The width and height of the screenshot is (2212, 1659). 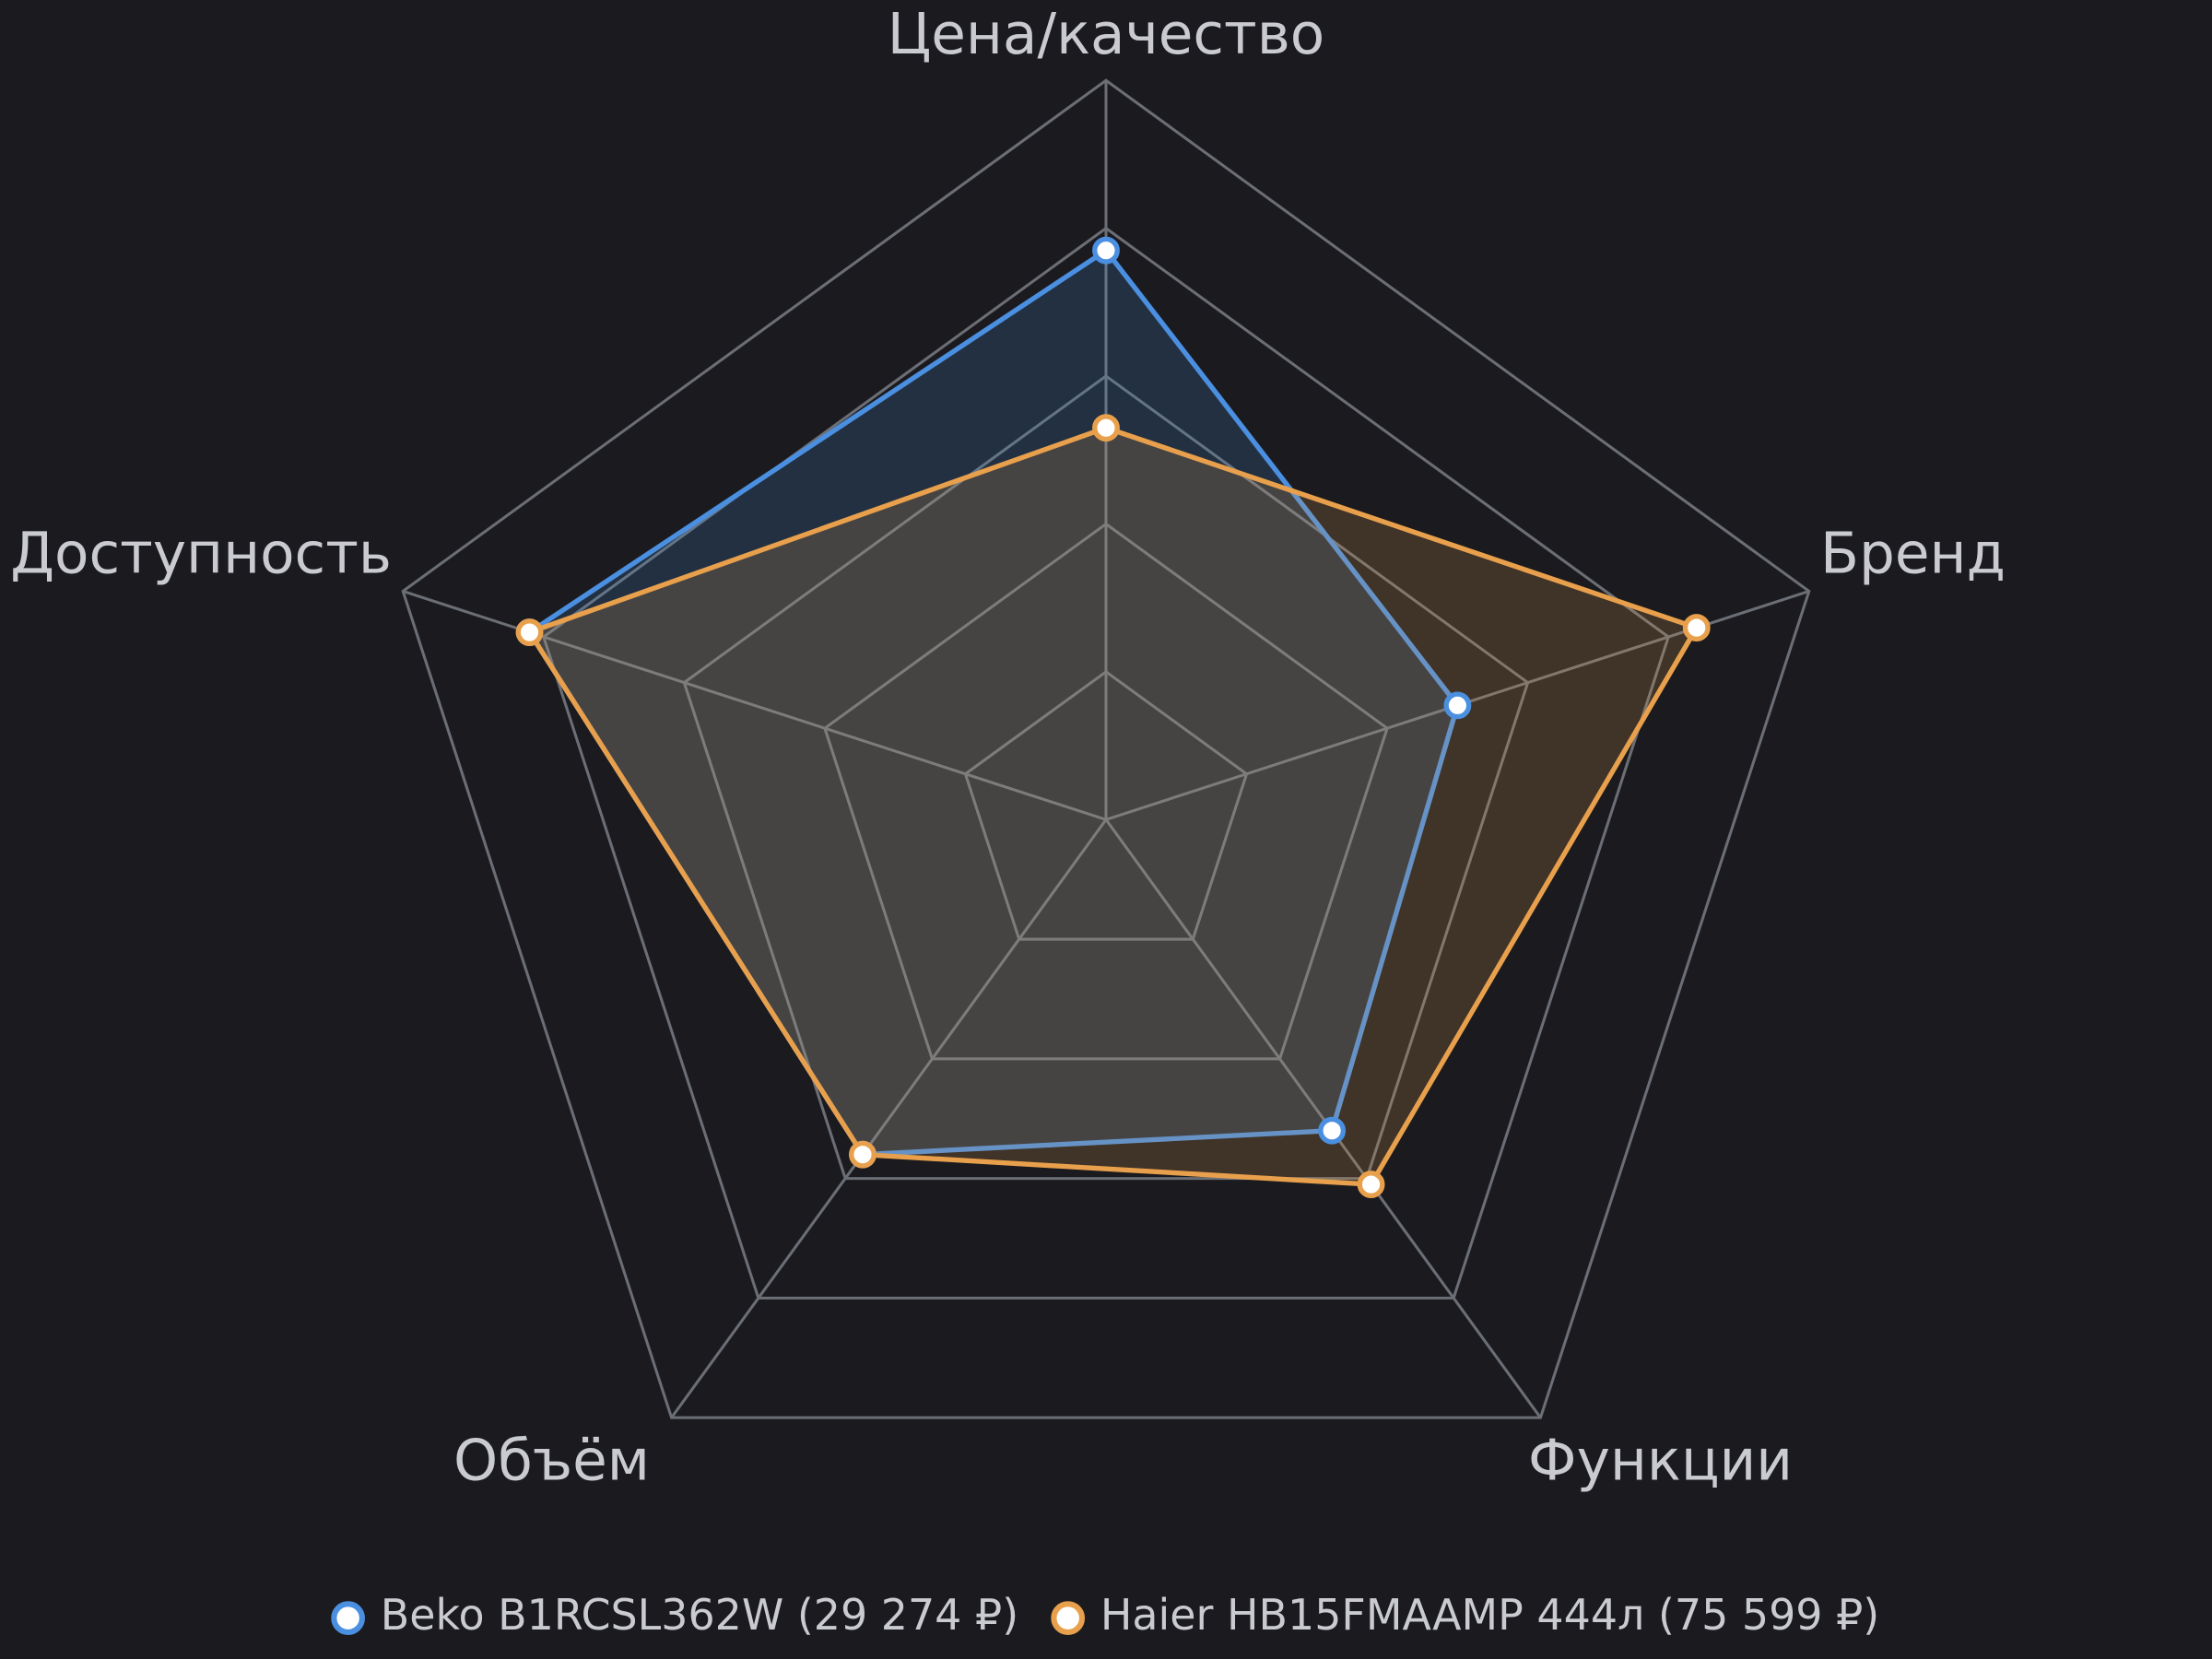 What do you see at coordinates (699, 1615) in the screenshot?
I see `legend-label: Beko B1RCSL362W (29 274 ₽)` at bounding box center [699, 1615].